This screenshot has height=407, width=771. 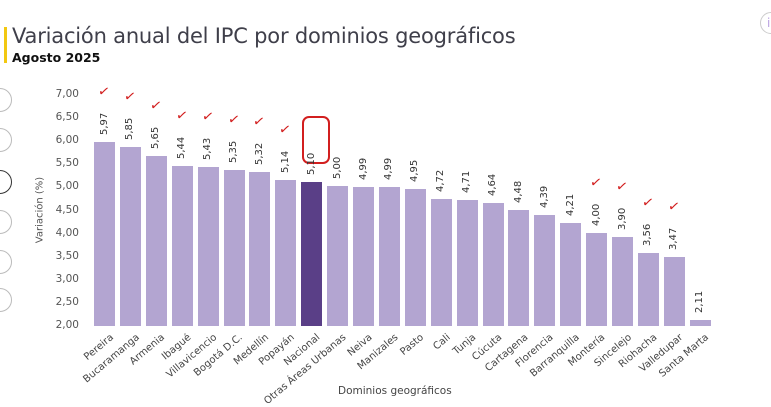 What do you see at coordinates (130, 236) in the screenshot?
I see `bar-bucaramanga` at bounding box center [130, 236].